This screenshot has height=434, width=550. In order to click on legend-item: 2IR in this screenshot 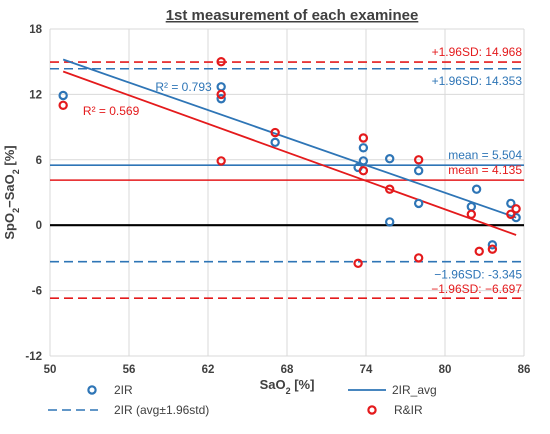, I will do `click(110, 390)`.